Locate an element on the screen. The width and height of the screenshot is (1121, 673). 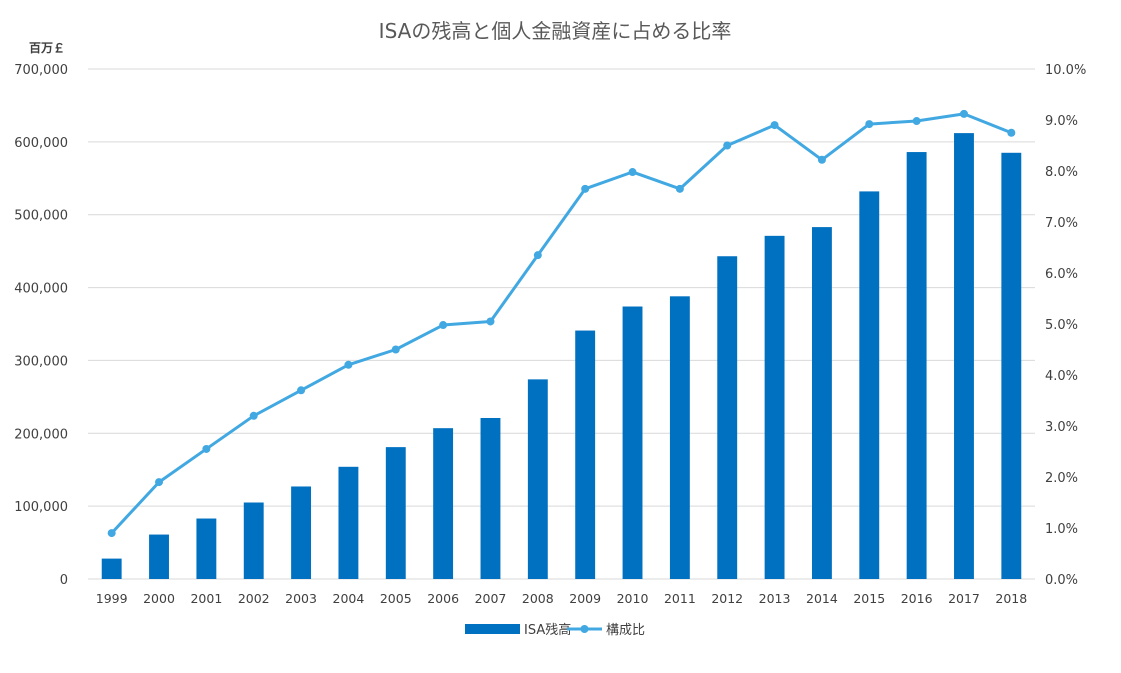
point-ratio-2012 is located at coordinates (727, 145).